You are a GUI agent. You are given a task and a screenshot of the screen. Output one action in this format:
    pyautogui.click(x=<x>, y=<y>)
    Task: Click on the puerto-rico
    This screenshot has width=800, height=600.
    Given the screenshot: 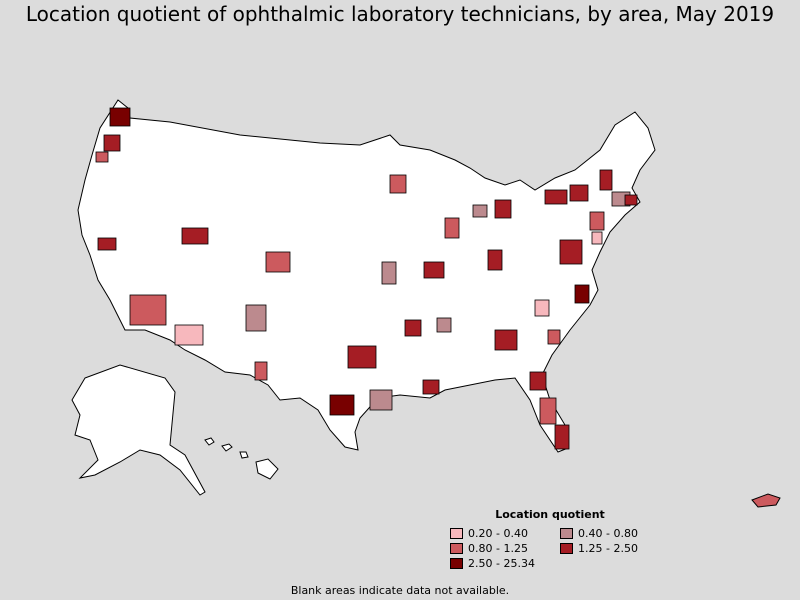 What is the action you would take?
    pyautogui.click(x=766, y=500)
    